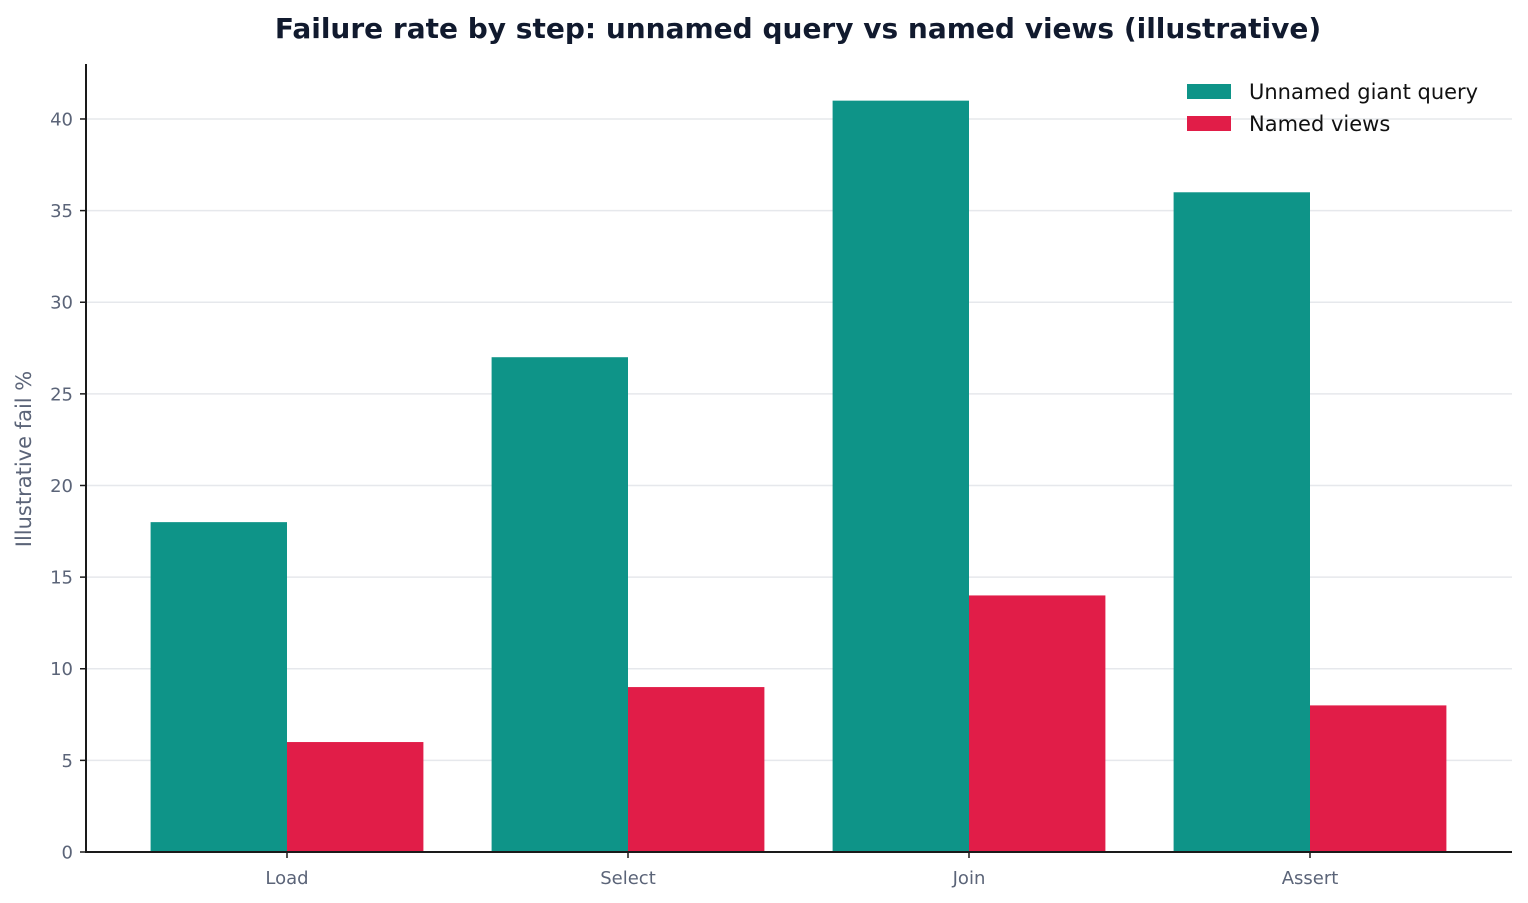  Describe the element at coordinates (1332, 108) in the screenshot. I see `legend: Unnamed giant query Named views` at that location.